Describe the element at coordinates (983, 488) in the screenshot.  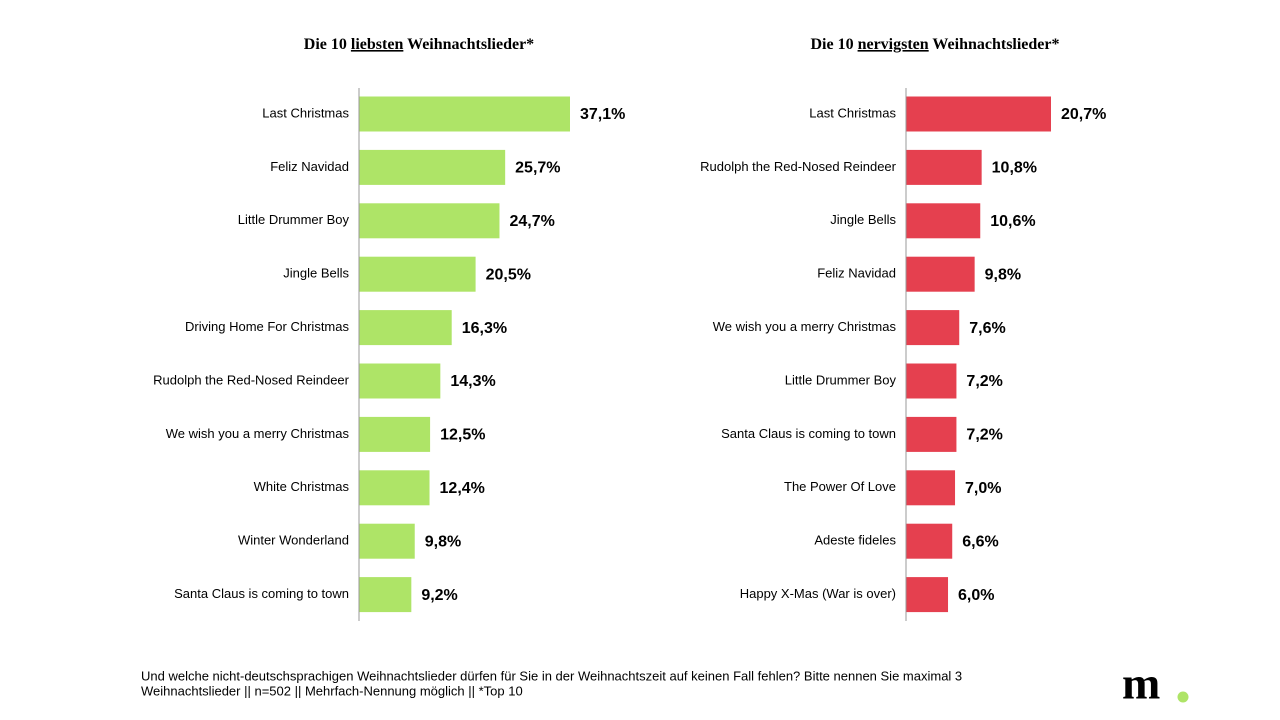
I see `value-label: 7,0%` at that location.